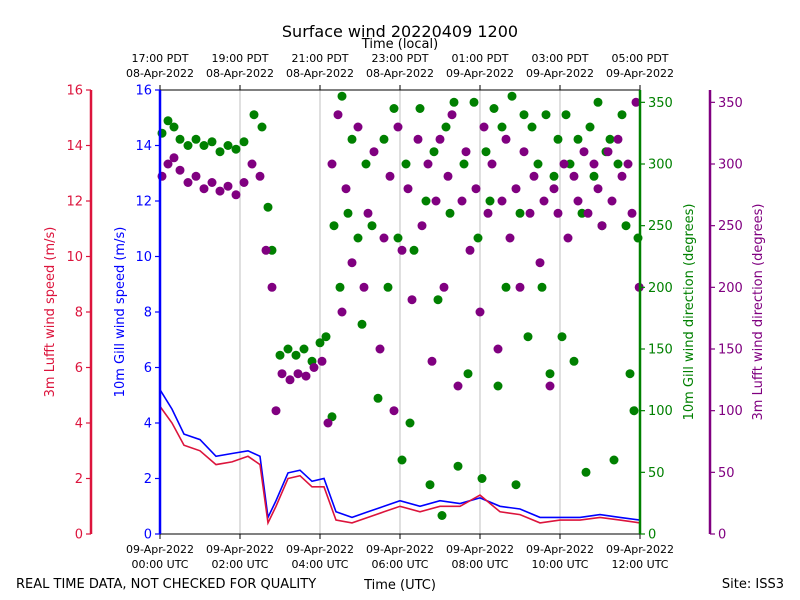 The height and width of the screenshot is (600, 800). I want to click on lufft-direction-axis-label: 3m Lufft wind direction (degrees), so click(758, 312).